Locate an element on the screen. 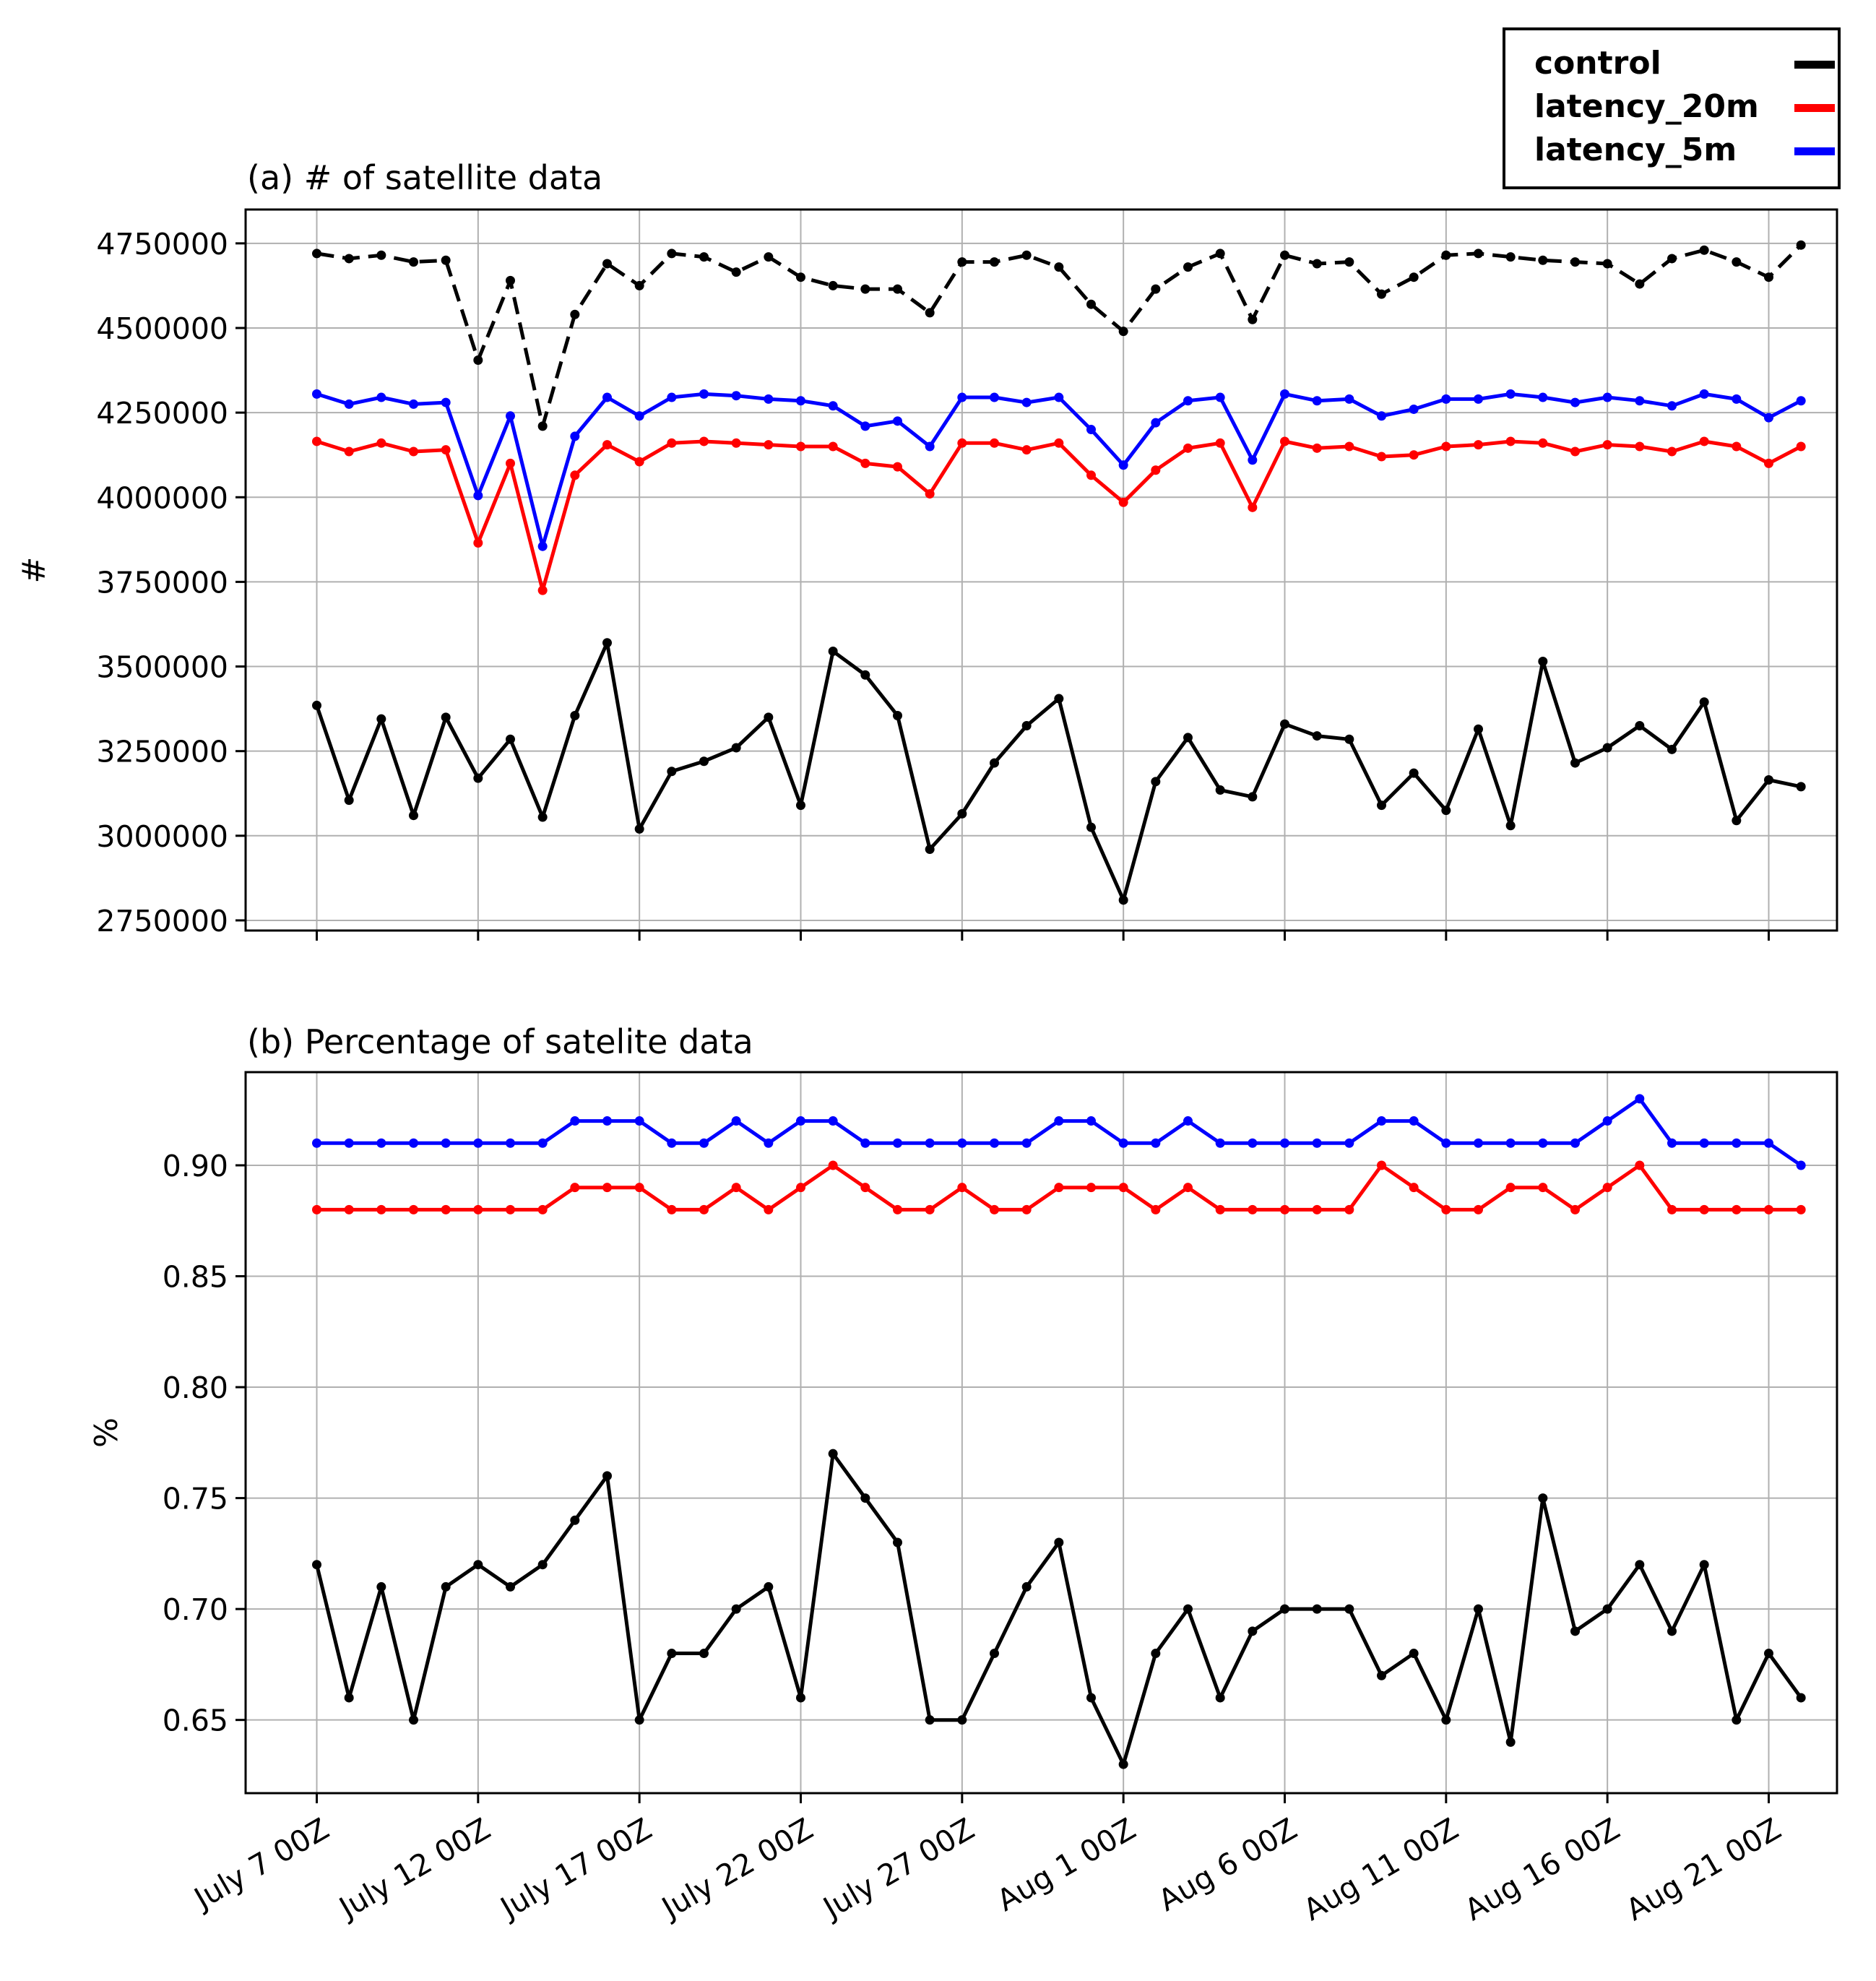 The width and height of the screenshot is (1876, 1981). chart-title: (a) # of satellite data is located at coordinates (424, 177).